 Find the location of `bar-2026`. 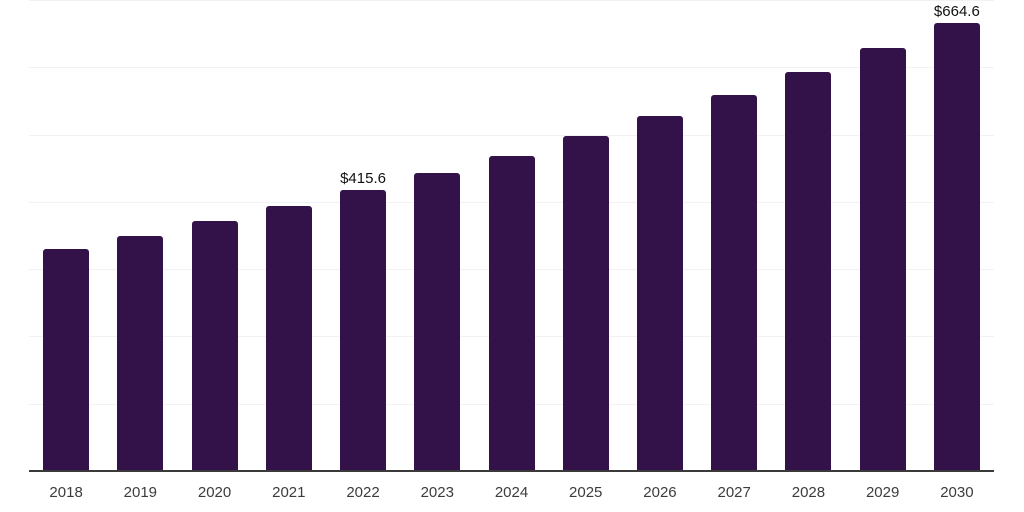

bar-2026 is located at coordinates (659, 293).